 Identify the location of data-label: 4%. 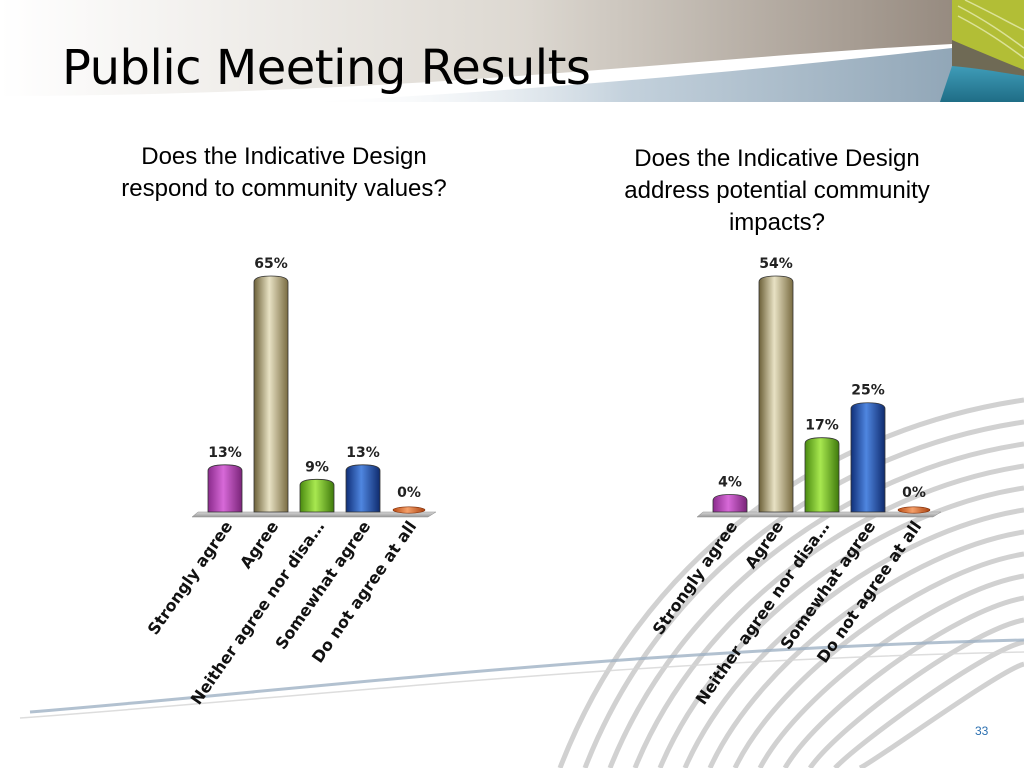
(730, 483).